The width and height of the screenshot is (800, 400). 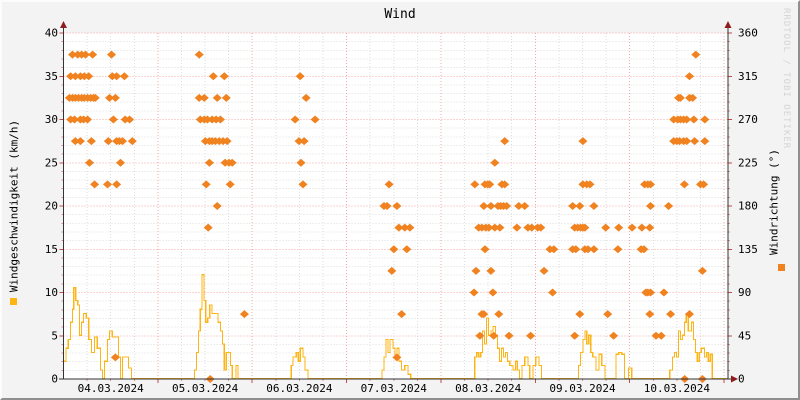 I want to click on svg-text: 90, so click(x=744, y=292).